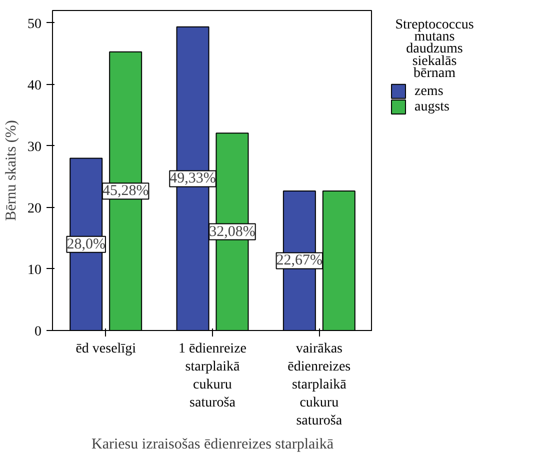 This screenshot has height=474, width=560. What do you see at coordinates (35, 208) in the screenshot?
I see `y-tick-label: 20` at bounding box center [35, 208].